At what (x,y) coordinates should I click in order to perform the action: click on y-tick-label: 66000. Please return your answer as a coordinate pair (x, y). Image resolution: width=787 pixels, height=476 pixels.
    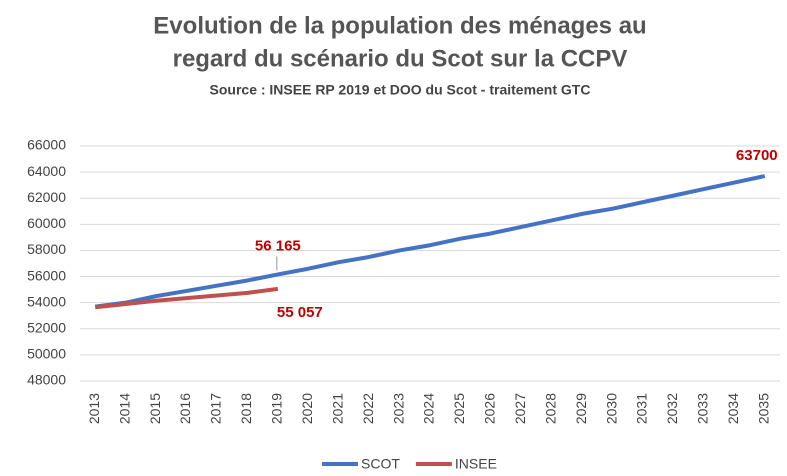
    Looking at the image, I should click on (46, 145).